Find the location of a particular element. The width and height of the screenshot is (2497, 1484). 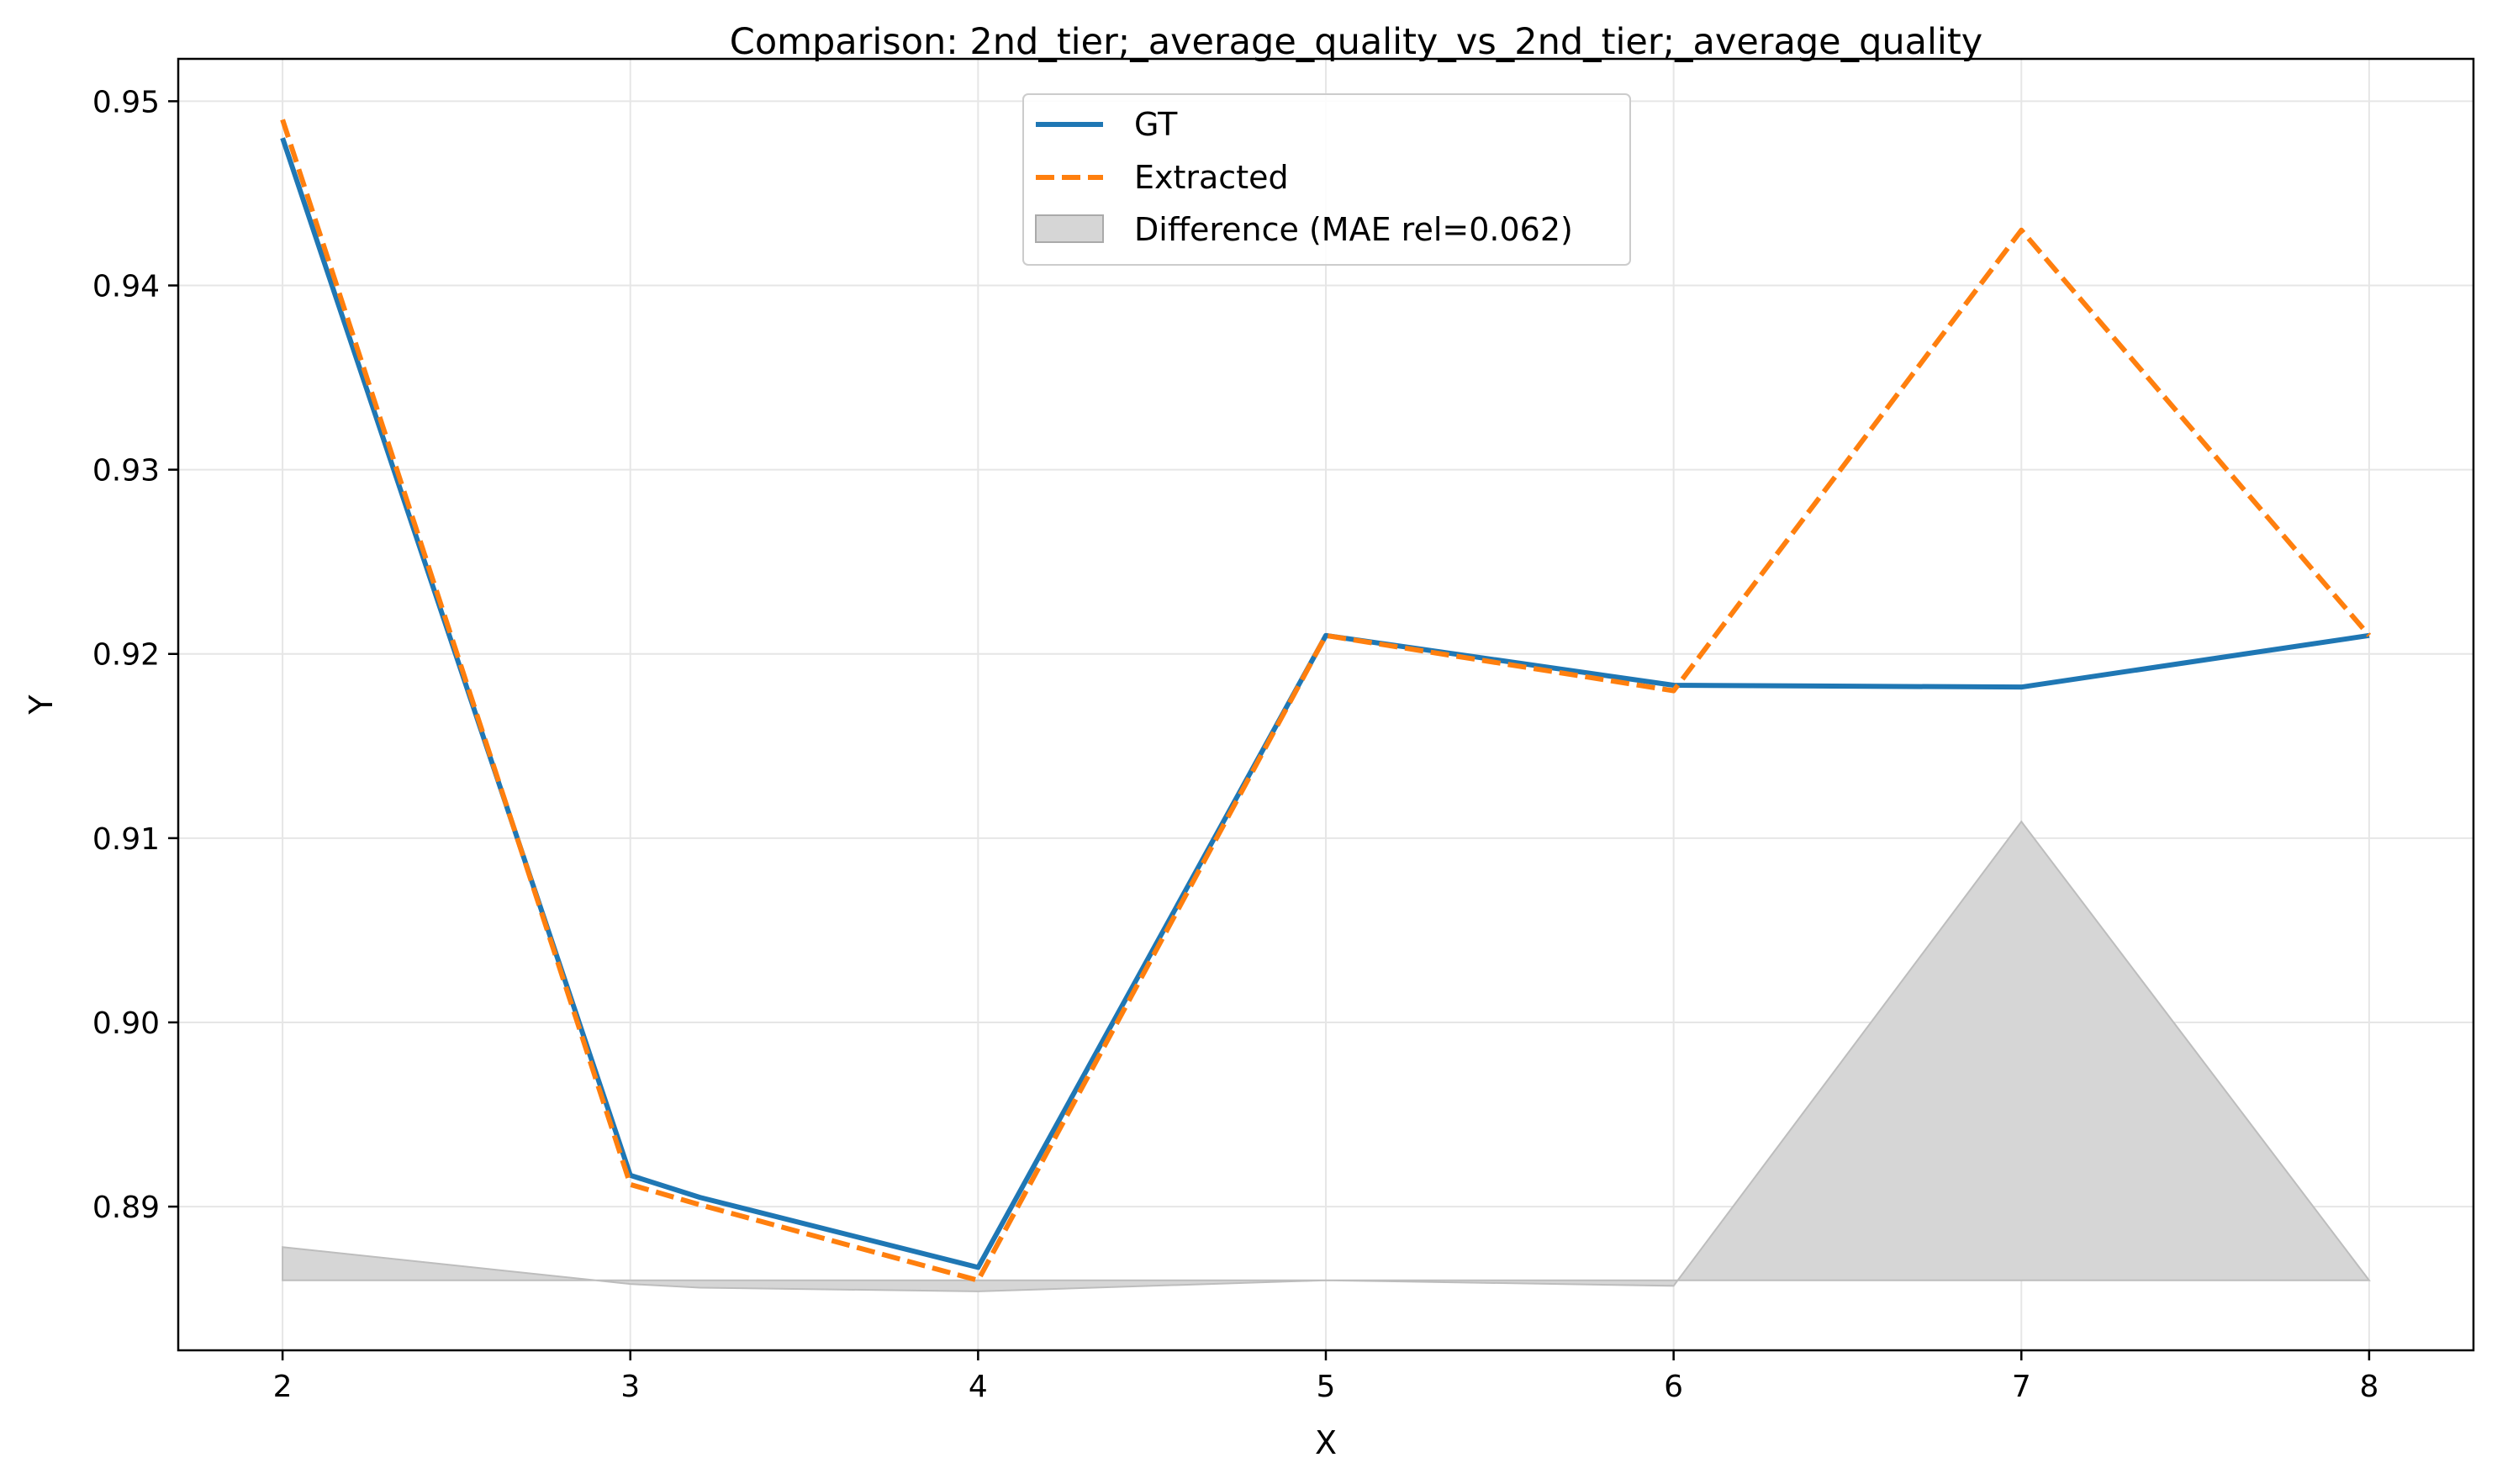

x-axis: 2 3 4 5 6 7 8 is located at coordinates (1325, 1377).